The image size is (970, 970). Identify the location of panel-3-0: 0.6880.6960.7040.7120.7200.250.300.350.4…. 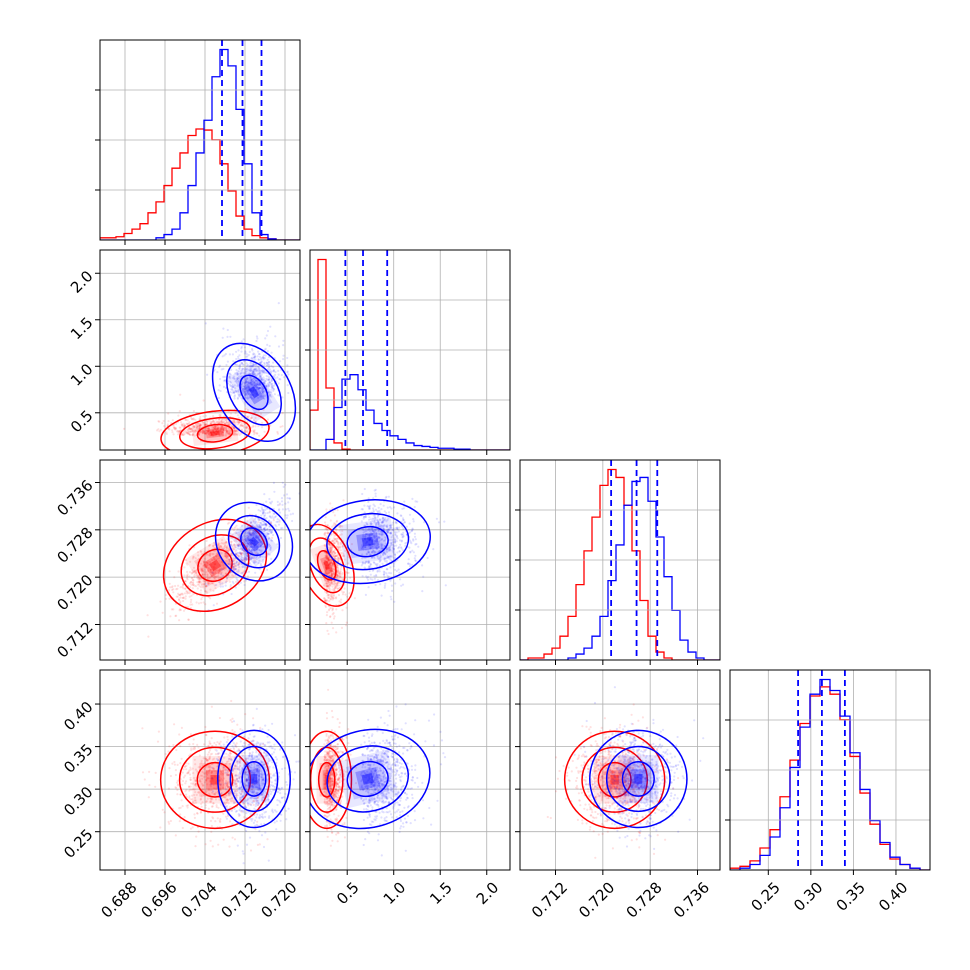
(180, 795).